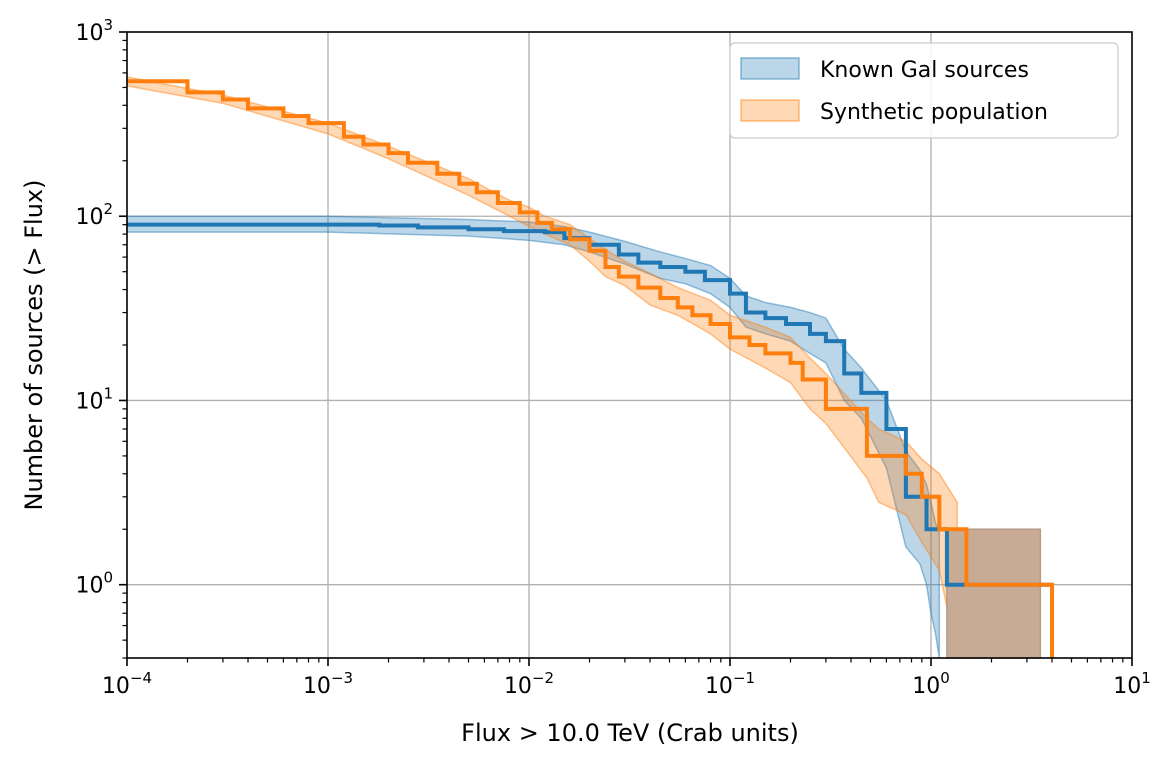  I want to click on band-overlap-region, so click(994, 593).